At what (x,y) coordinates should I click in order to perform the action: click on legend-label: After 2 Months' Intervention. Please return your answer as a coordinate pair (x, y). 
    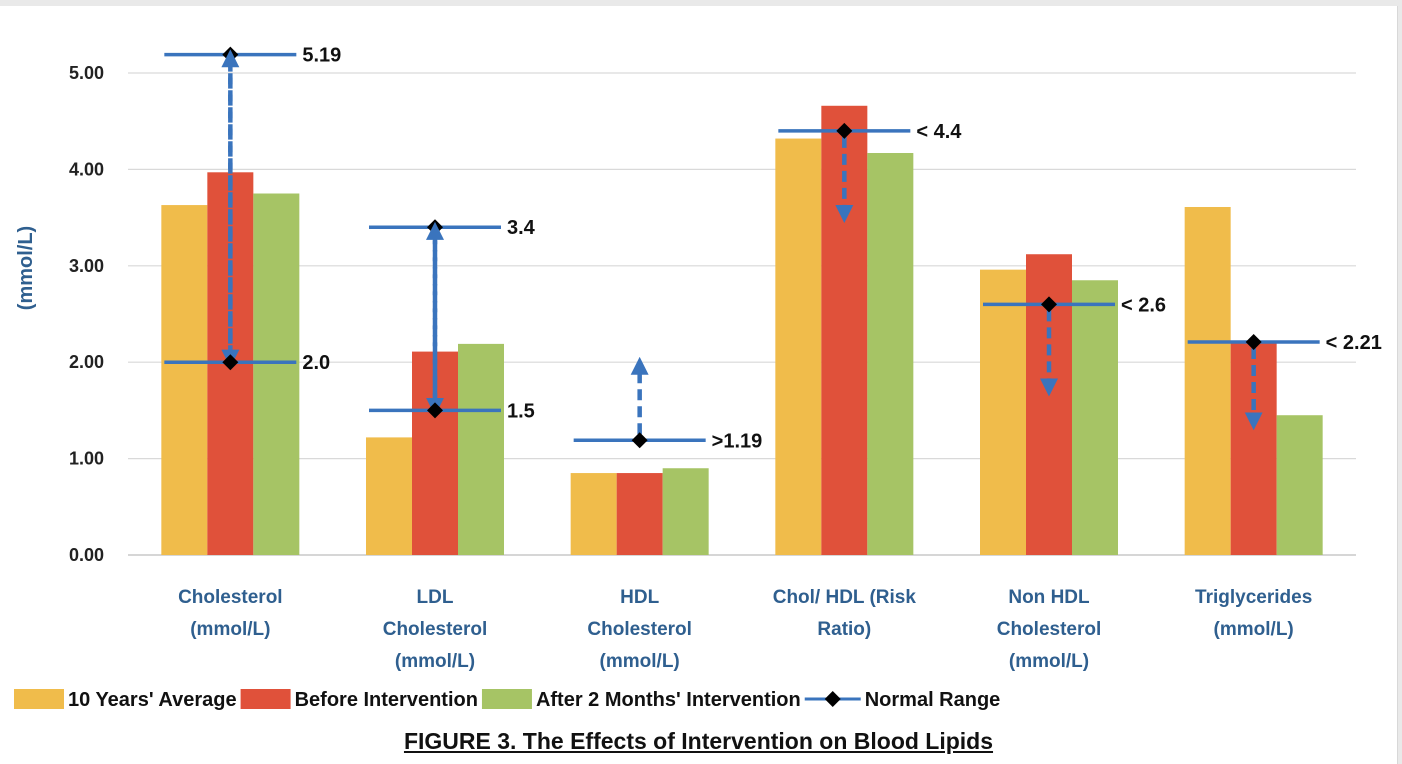
    Looking at the image, I should click on (668, 700).